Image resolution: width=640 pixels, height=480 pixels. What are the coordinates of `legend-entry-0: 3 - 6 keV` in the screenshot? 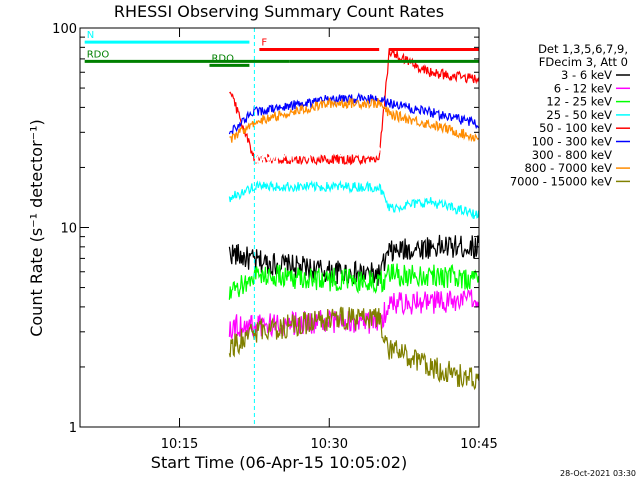 It's located at (586, 75).